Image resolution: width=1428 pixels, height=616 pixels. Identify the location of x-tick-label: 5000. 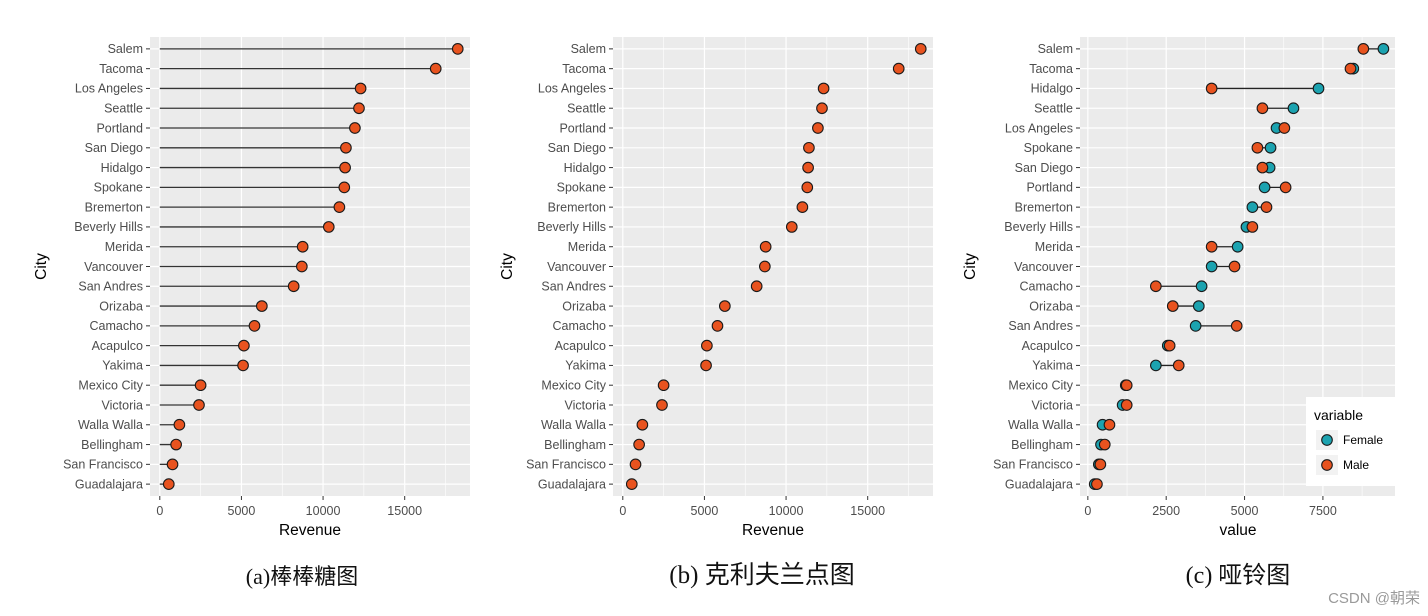
(242, 511).